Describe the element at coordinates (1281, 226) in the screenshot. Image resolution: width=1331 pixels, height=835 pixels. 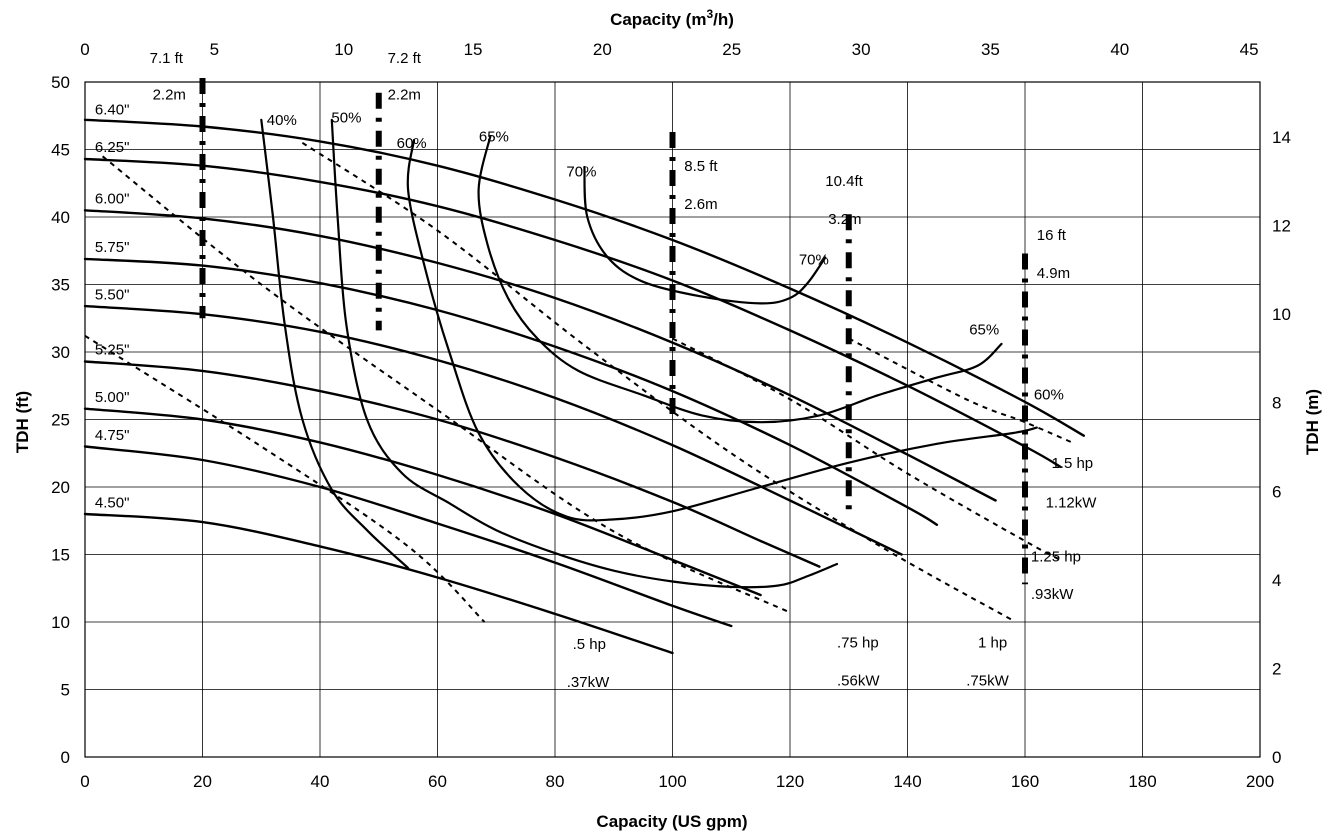
I see `y2-tick-label: 12` at that location.